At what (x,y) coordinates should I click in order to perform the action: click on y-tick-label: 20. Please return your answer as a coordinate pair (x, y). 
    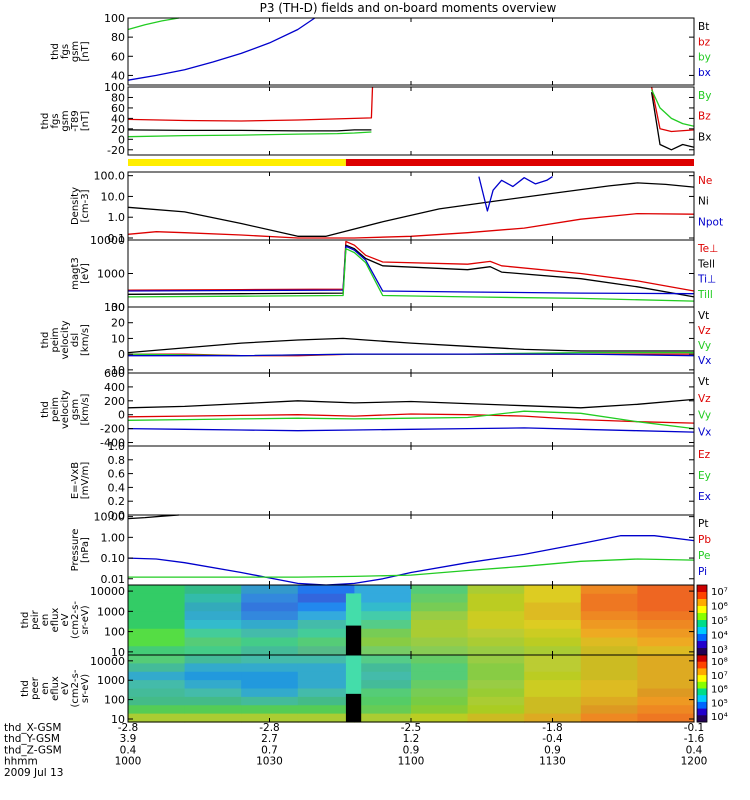
    Looking at the image, I should click on (118, 129).